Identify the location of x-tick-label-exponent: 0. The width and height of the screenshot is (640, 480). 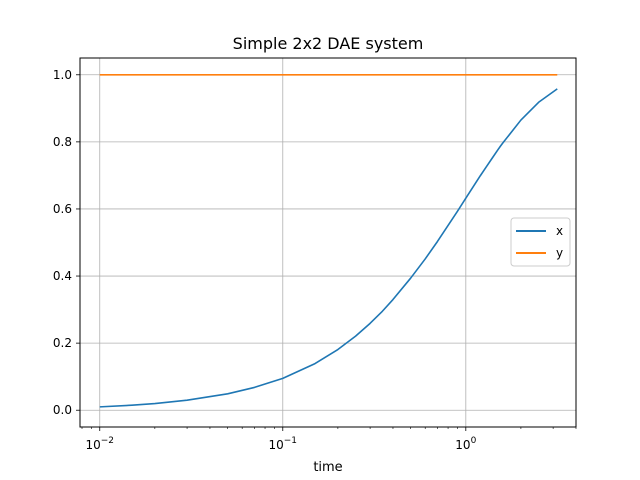
(474, 441).